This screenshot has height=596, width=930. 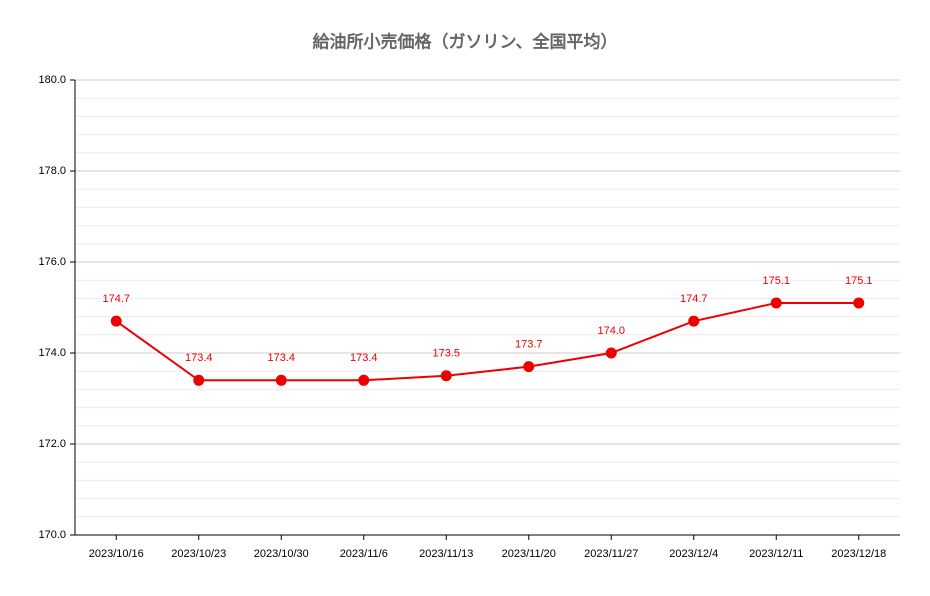 I want to click on x-tick-label: 2023/10/23, so click(x=198, y=554).